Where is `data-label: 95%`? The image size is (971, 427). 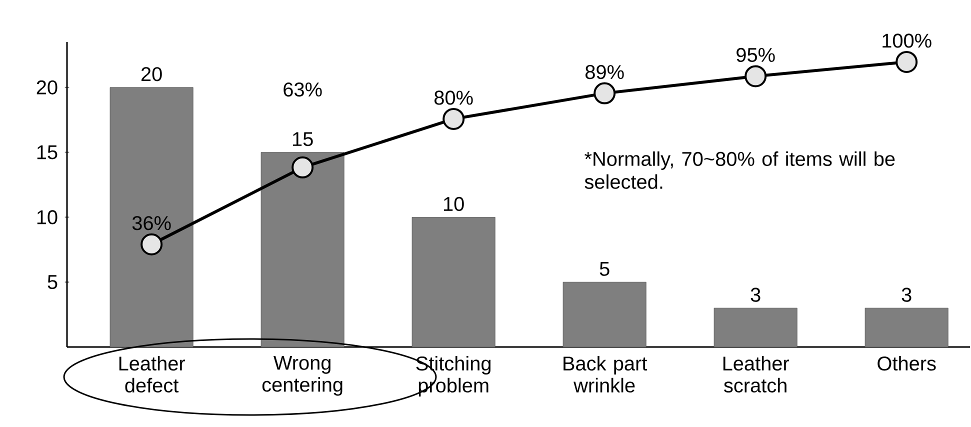 data-label: 95% is located at coordinates (755, 55).